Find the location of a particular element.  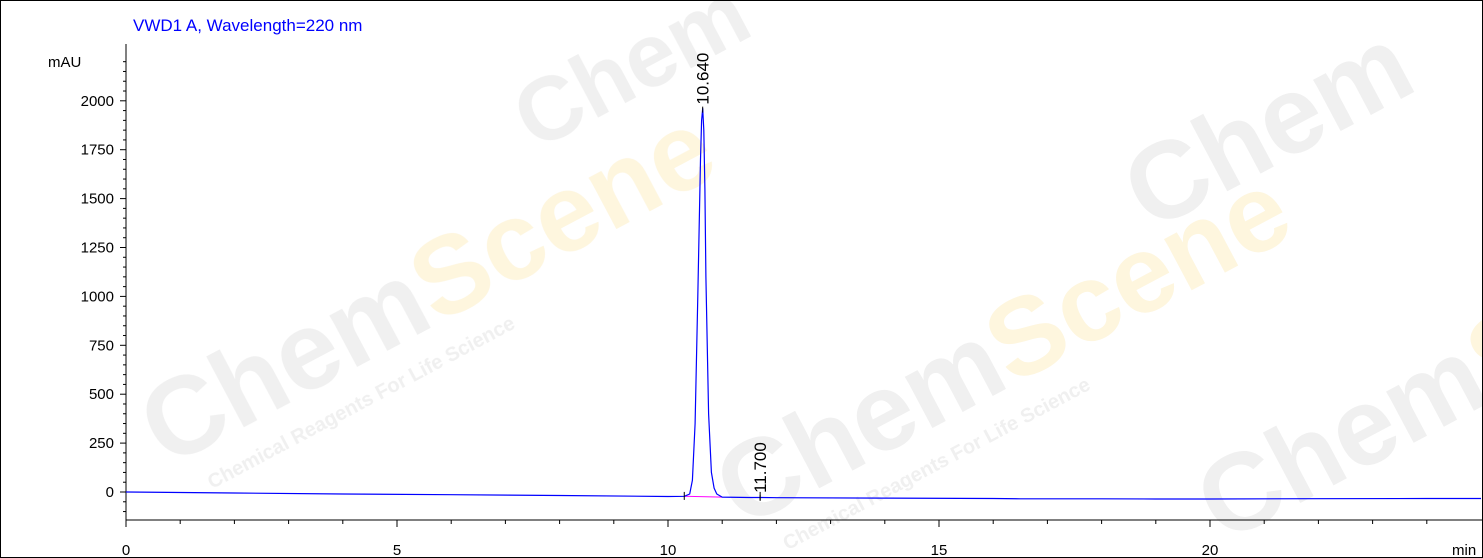

x-tick-label: 0 is located at coordinates (126, 550).